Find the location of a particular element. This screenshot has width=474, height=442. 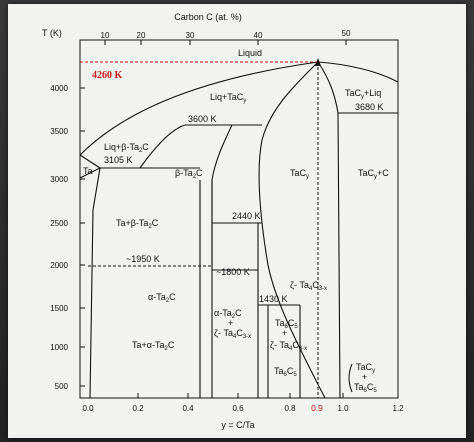

ta6c5-plus-label: + is located at coordinates (284, 333).